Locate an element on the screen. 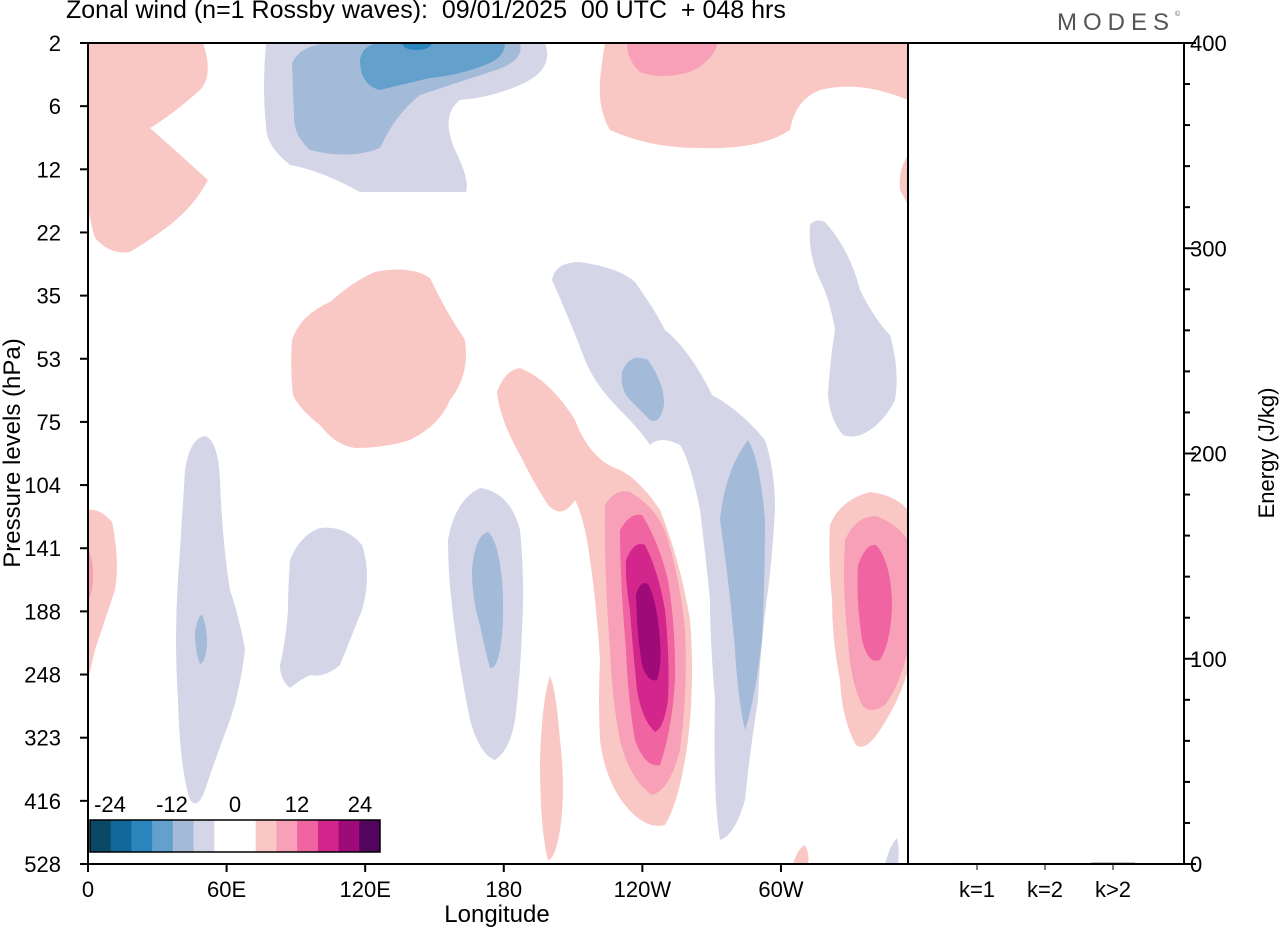 This screenshot has height=930, width=1280. pressure-axis: 2 6 12 22 35 53 75 104 141 188 248 323 416 528 is located at coordinates (56, 454).